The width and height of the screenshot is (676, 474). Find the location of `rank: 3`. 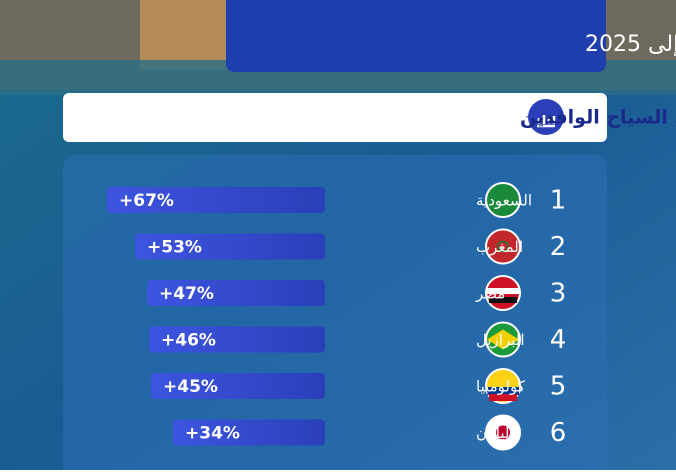

rank: 3 is located at coordinates (558, 294).